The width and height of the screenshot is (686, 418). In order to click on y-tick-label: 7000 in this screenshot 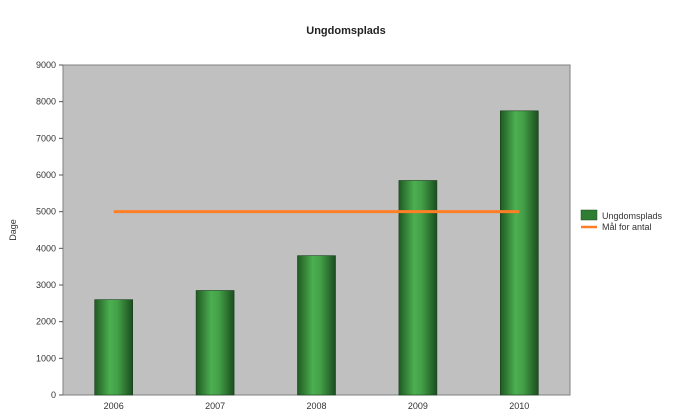, I will do `click(46, 138)`.